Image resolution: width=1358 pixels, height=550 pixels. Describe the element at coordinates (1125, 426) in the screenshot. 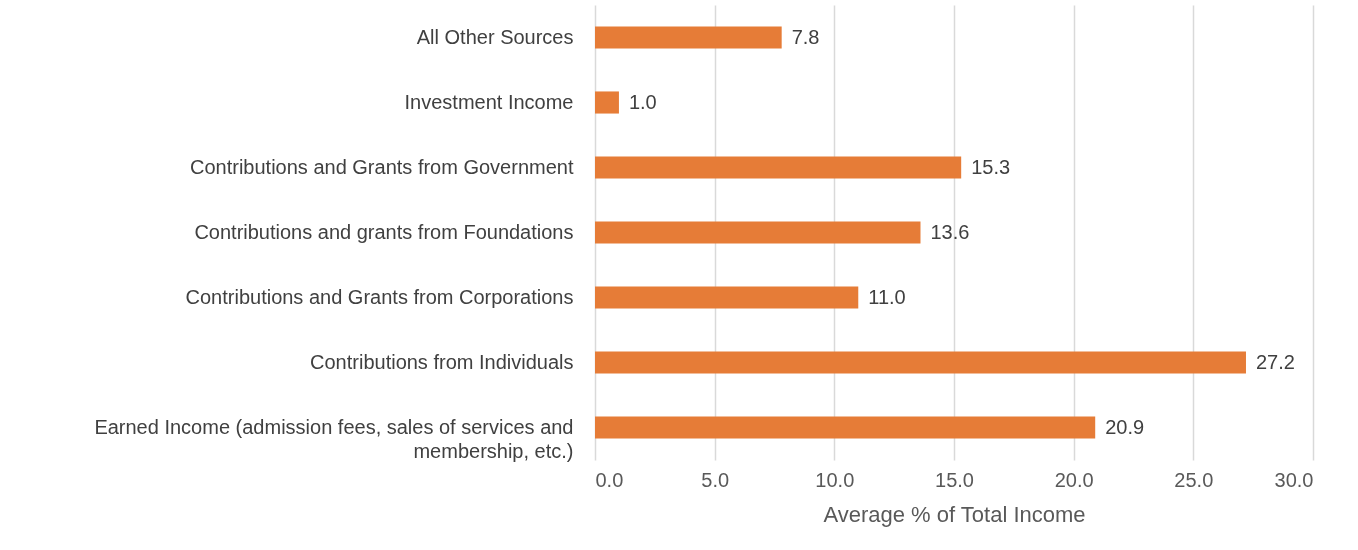

I see `data-label: 20.9` at that location.